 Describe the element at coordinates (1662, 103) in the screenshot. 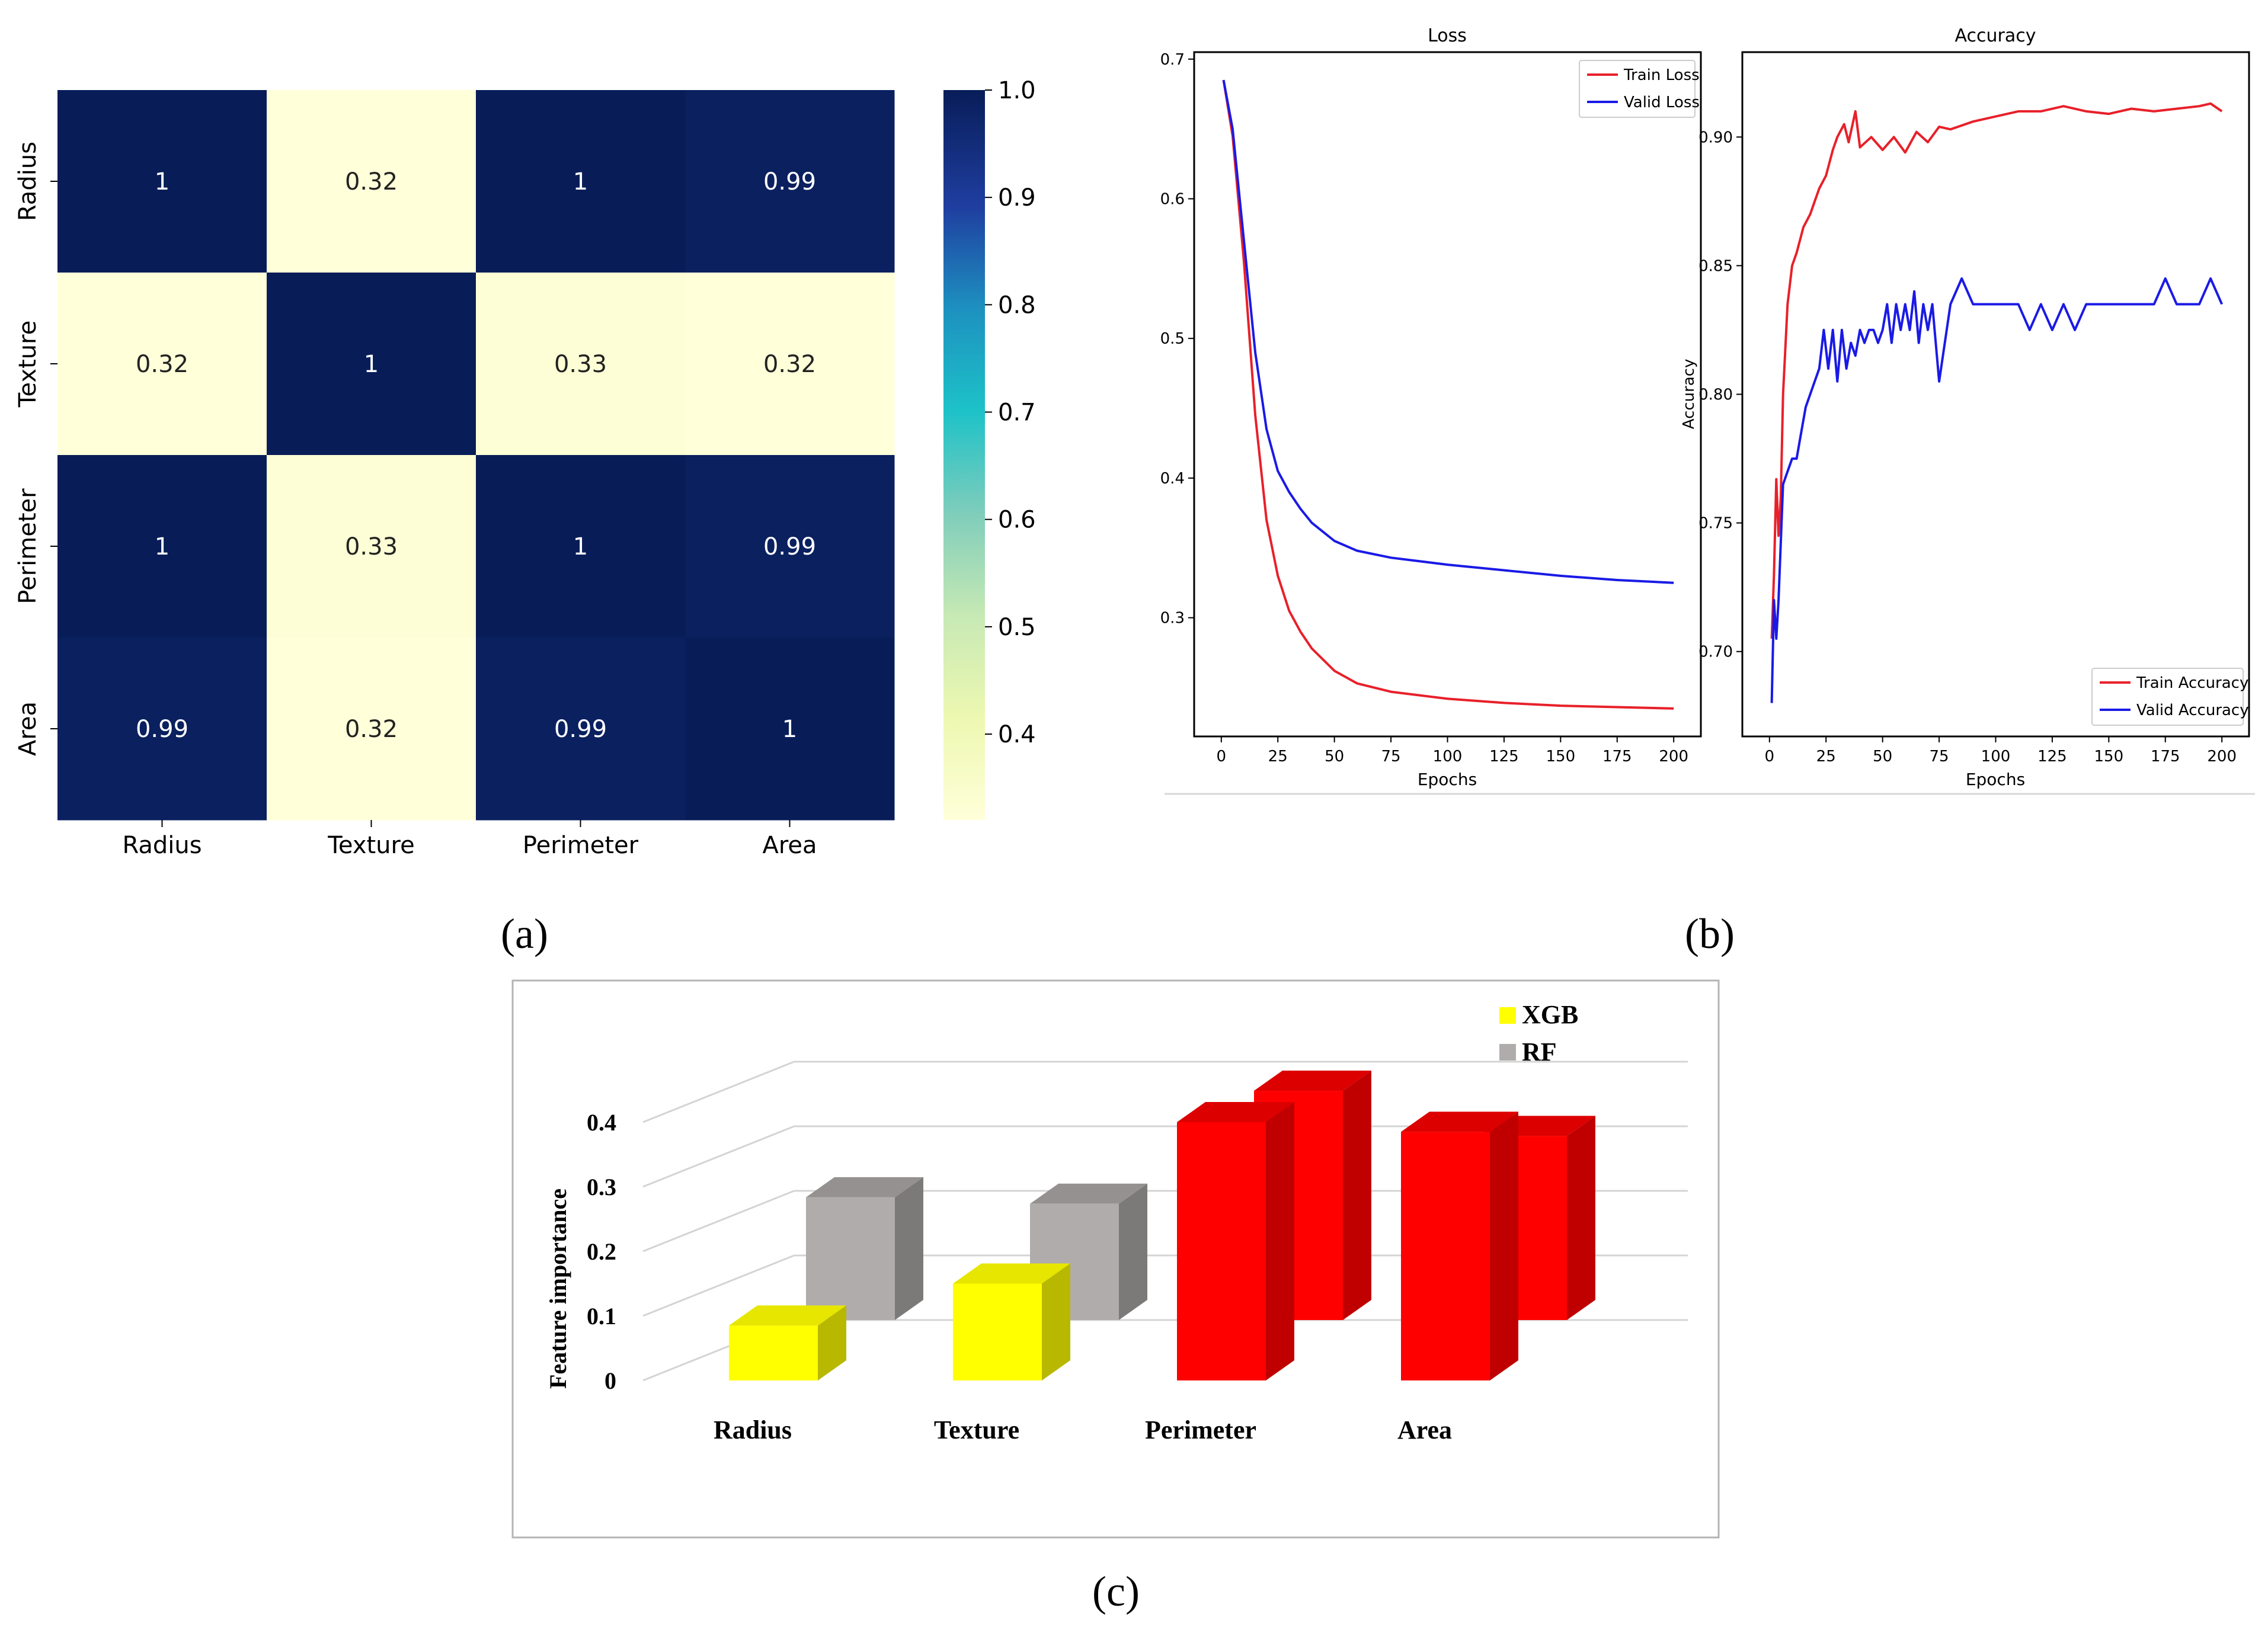

I see `loss-legend-valid: Valid Loss` at that location.